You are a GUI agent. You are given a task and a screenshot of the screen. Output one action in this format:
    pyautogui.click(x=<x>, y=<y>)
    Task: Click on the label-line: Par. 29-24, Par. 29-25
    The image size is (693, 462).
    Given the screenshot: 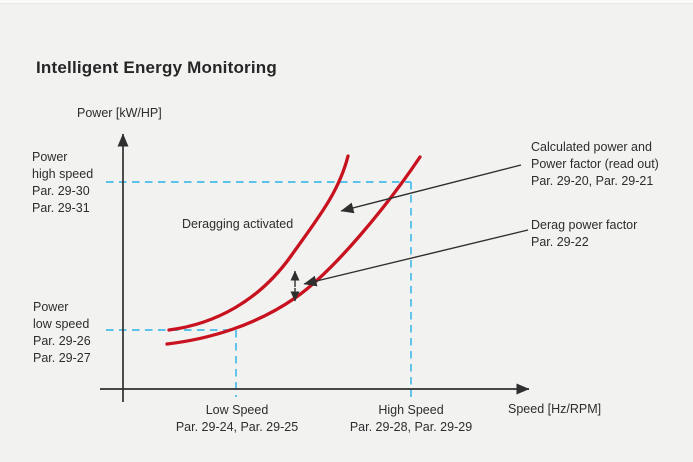 What is the action you would take?
    pyautogui.click(x=237, y=427)
    